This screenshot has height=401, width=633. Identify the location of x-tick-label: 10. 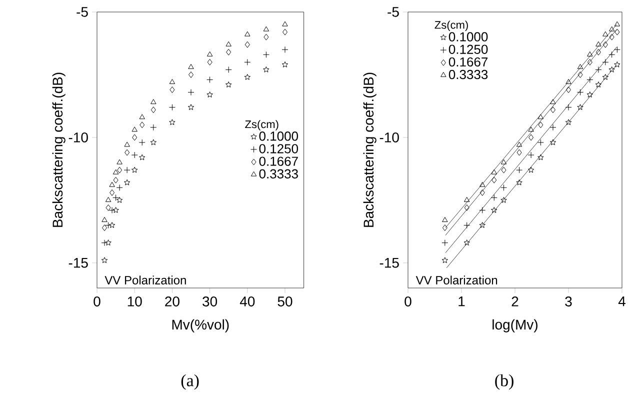
(135, 301).